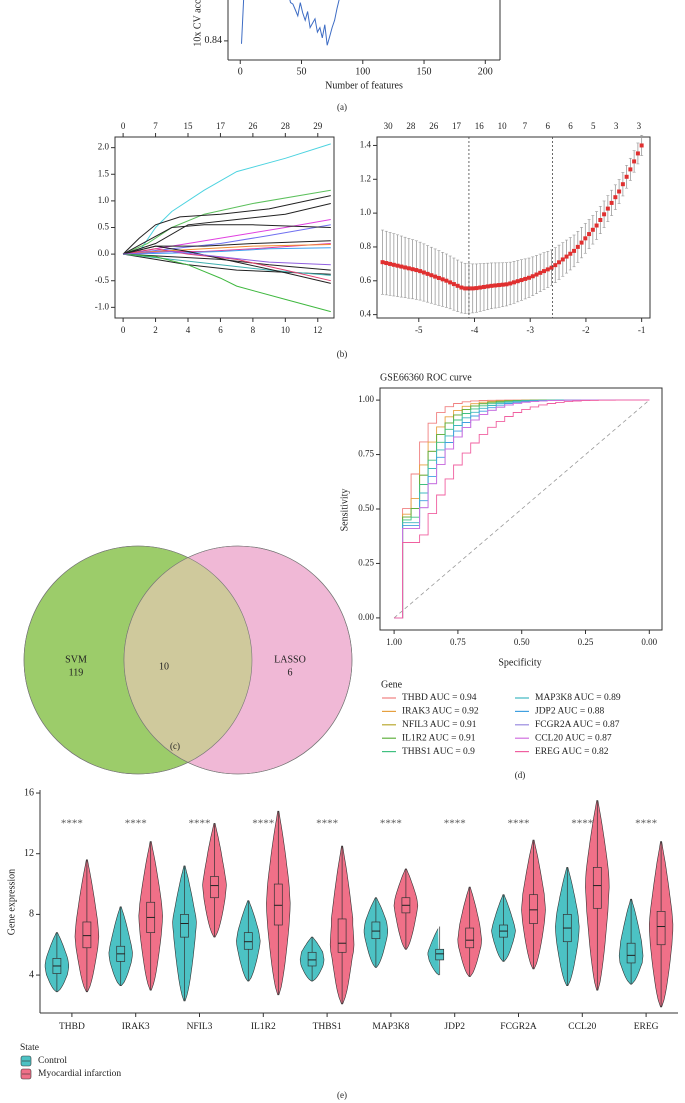  I want to click on e-y-tick-label: 12, so click(29, 853).